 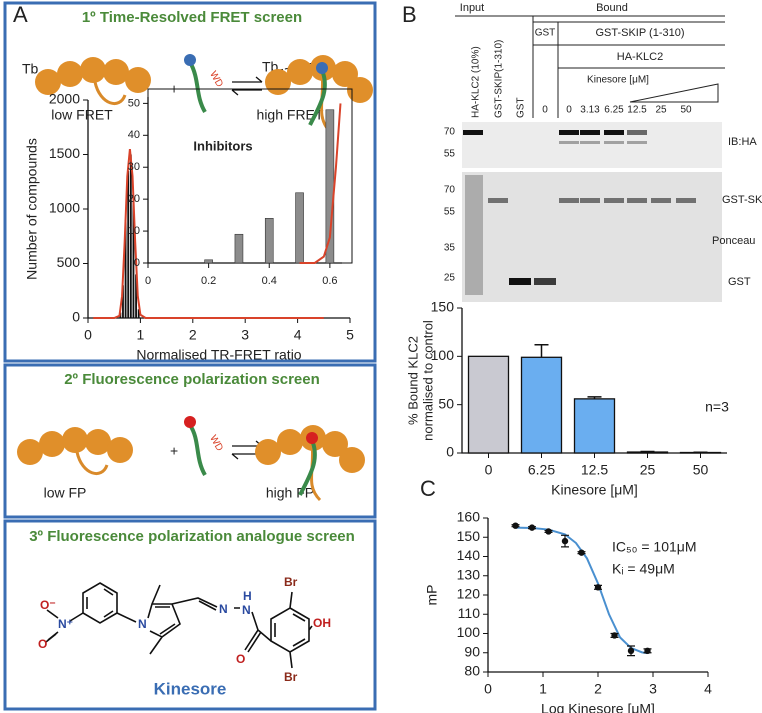 I want to click on x-tick-label: 6.25, so click(x=541, y=470).